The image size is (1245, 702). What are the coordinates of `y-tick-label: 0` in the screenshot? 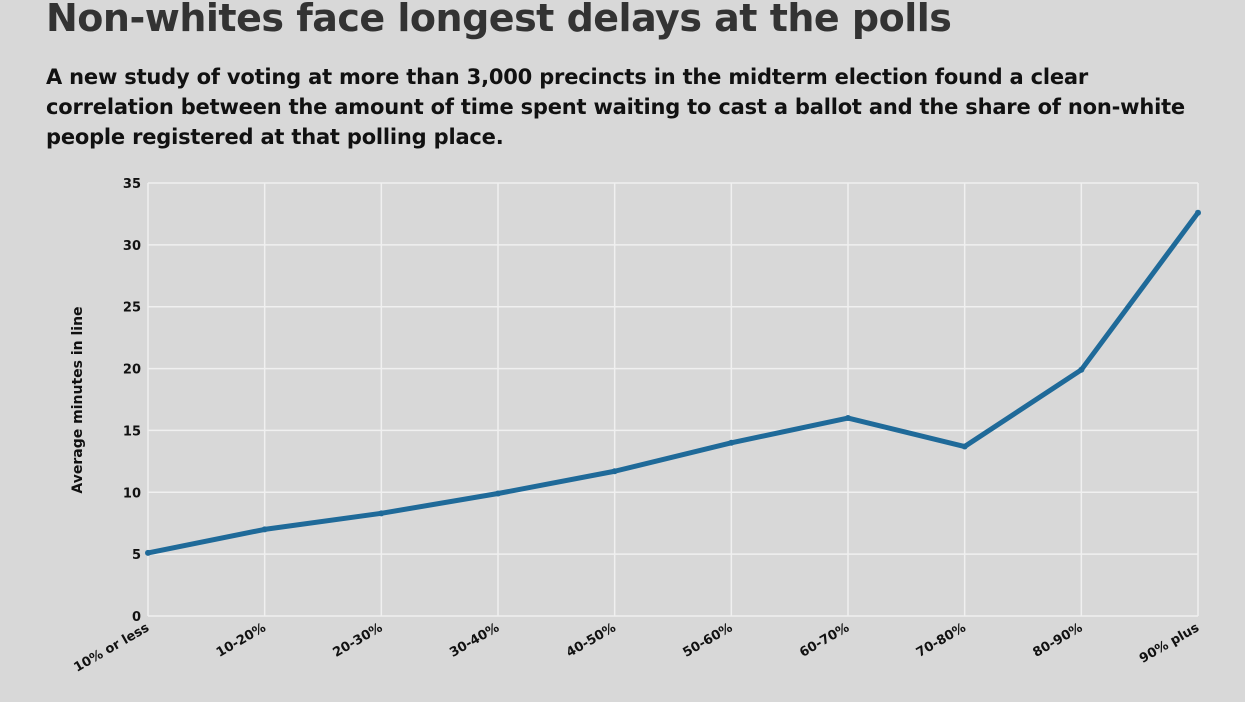 It's located at (136, 617).